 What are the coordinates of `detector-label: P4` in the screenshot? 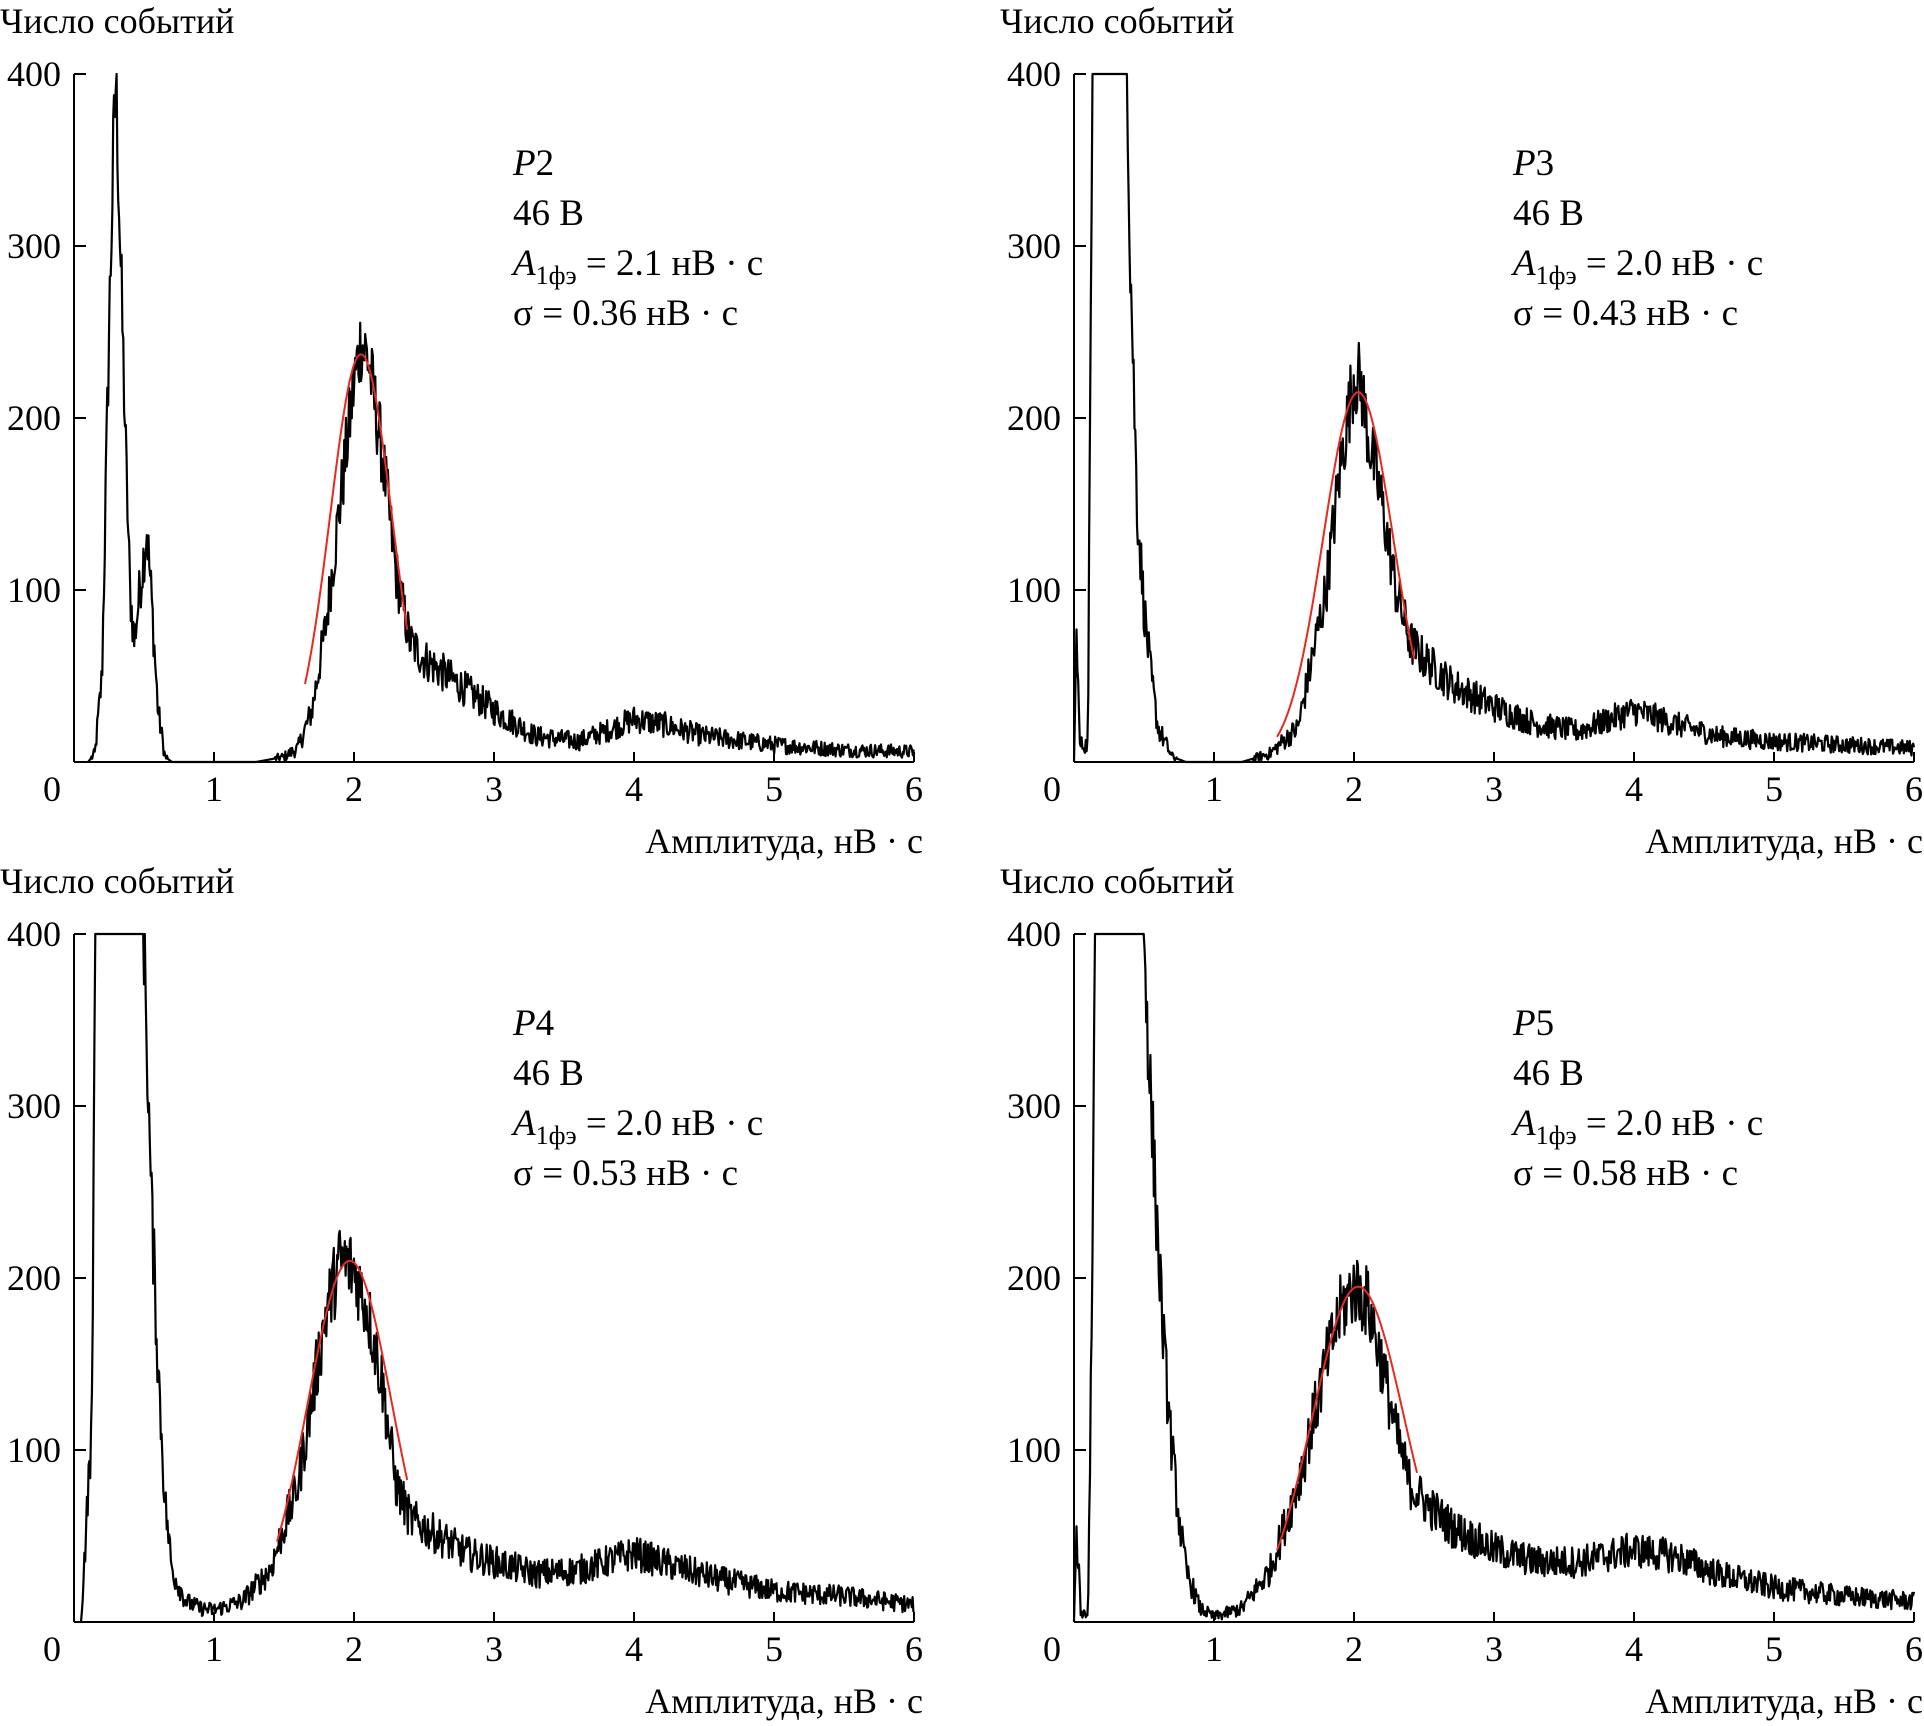 It's located at (533, 1023).